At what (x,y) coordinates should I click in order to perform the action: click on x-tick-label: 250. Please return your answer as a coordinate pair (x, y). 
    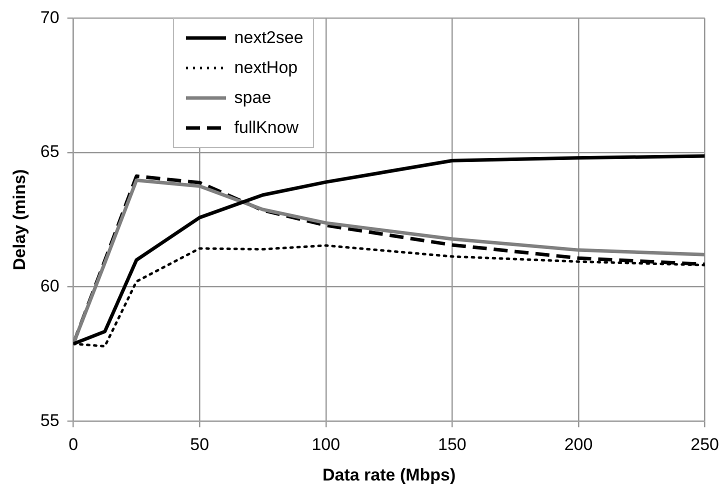
    Looking at the image, I should click on (705, 444).